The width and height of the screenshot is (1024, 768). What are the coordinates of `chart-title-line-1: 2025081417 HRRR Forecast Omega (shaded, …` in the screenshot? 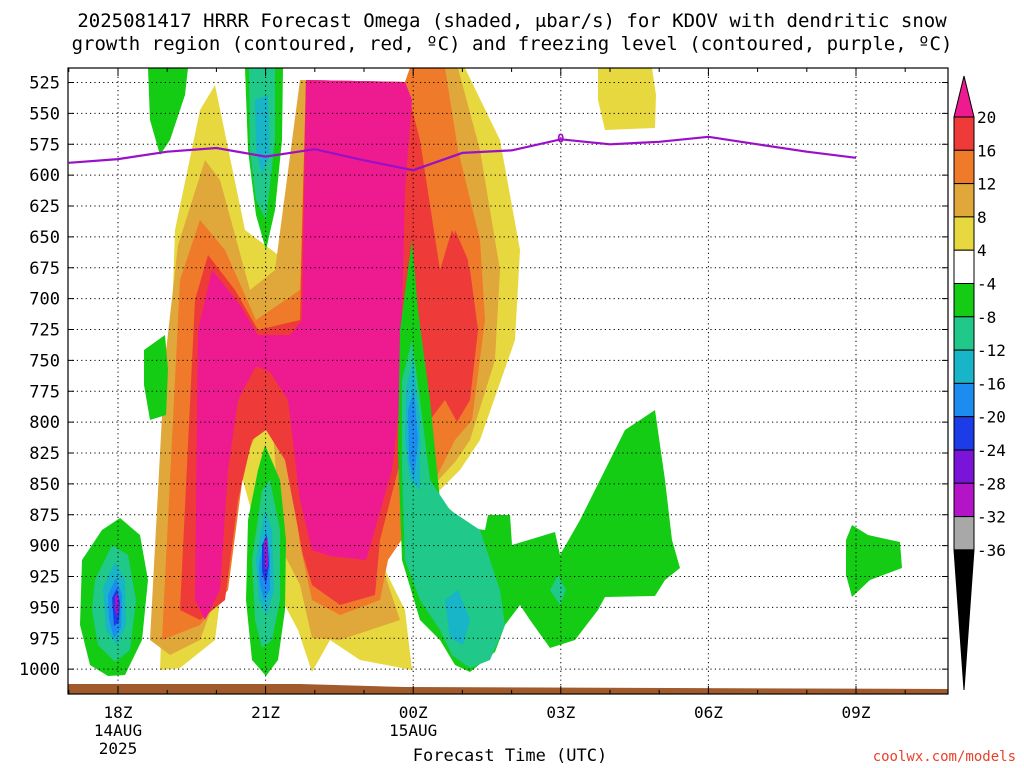 It's located at (512, 21).